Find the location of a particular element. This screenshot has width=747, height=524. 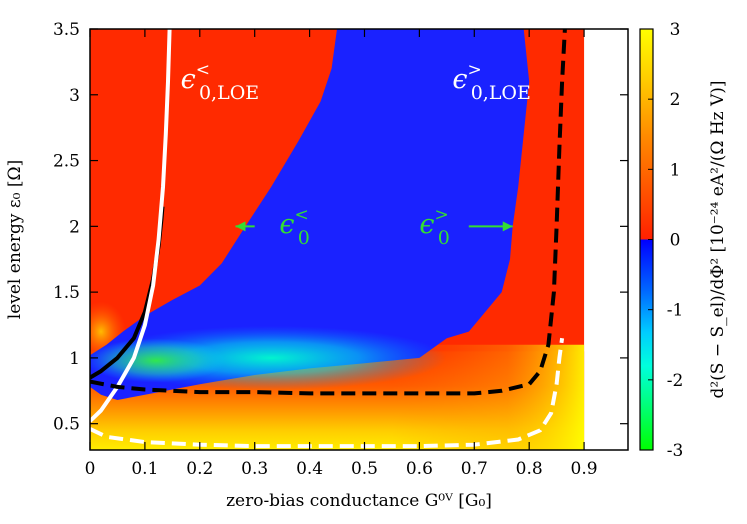

annotation-3: ϵ< 0 is located at coordinates (294, 227).